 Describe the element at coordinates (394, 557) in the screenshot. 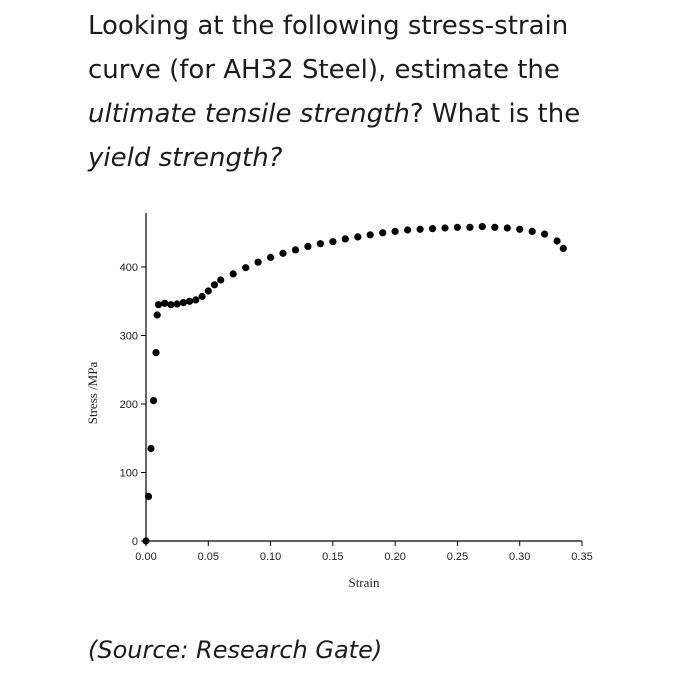

I see `x-tick-label: 0.20` at that location.